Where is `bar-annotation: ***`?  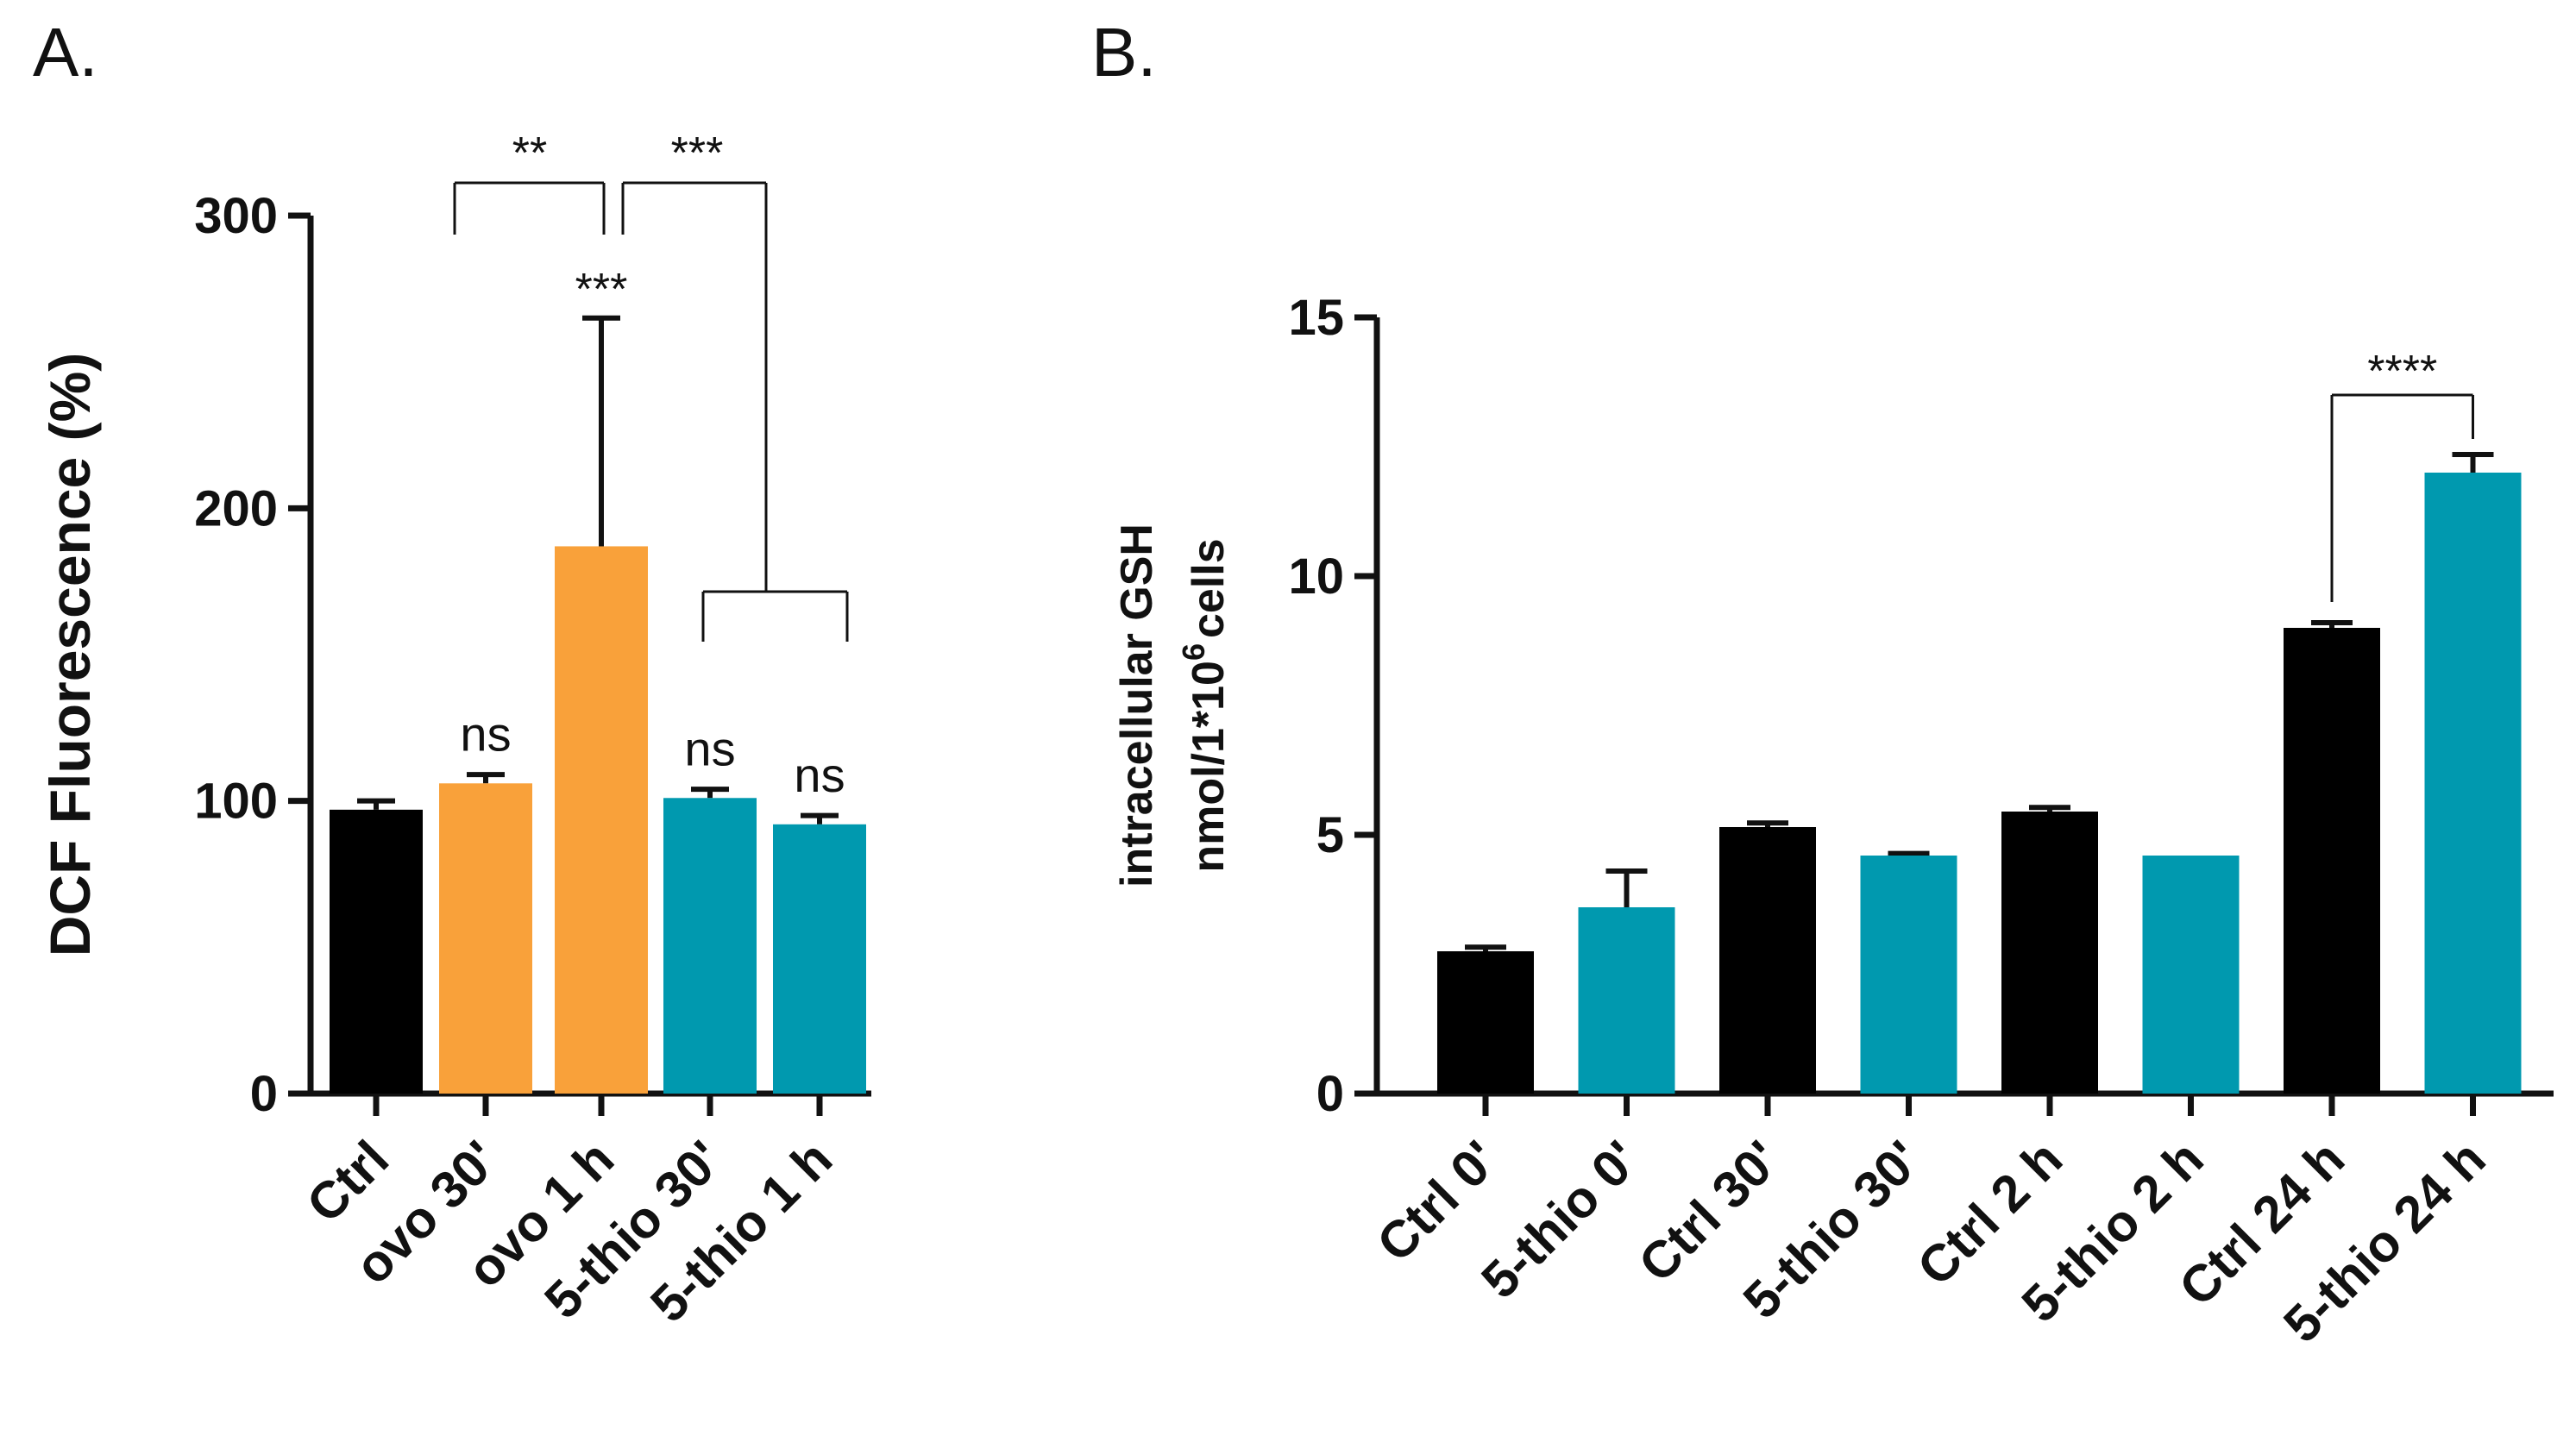 bar-annotation: *** is located at coordinates (601, 290).